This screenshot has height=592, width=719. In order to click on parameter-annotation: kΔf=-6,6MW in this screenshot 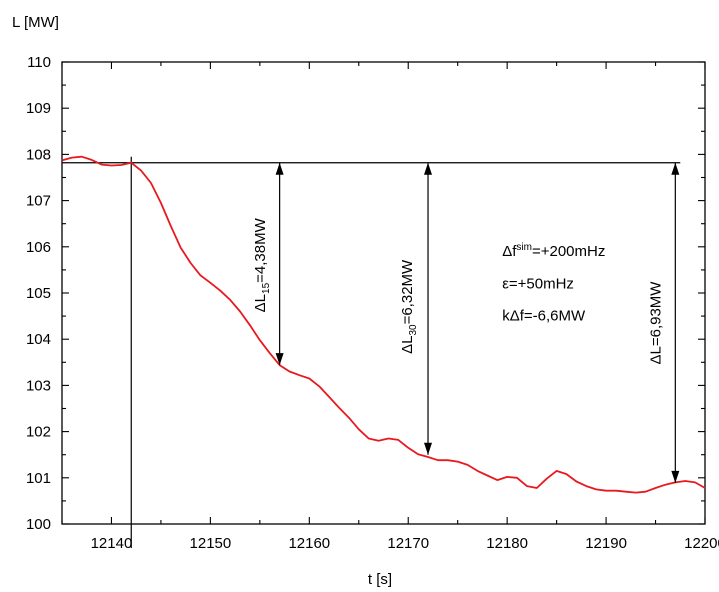, I will do `click(544, 316)`.